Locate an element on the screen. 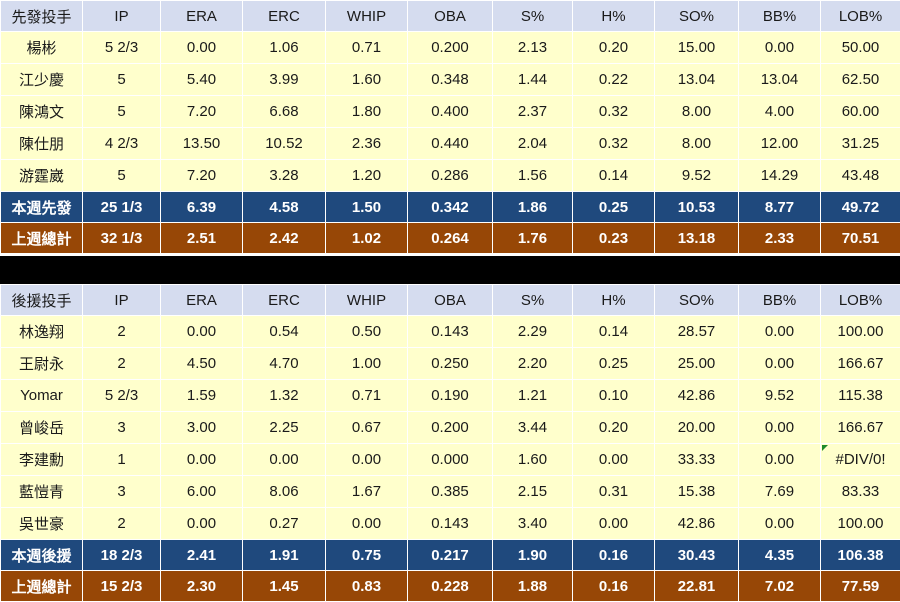 The image size is (900, 602). stat-cell: 0.31 is located at coordinates (614, 492).